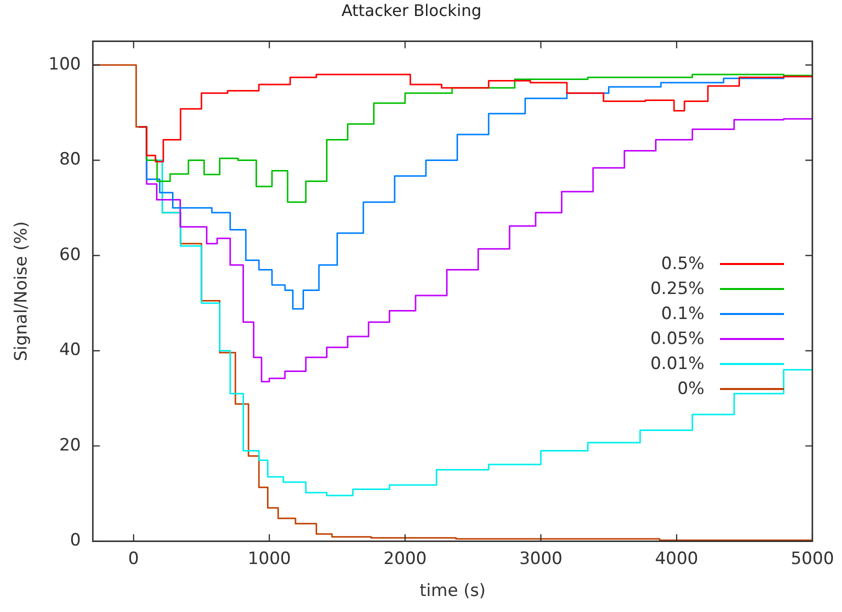 Image resolution: width=842 pixels, height=612 pixels. What do you see at coordinates (70, 254) in the screenshot?
I see `y-tick-label: 60` at bounding box center [70, 254].